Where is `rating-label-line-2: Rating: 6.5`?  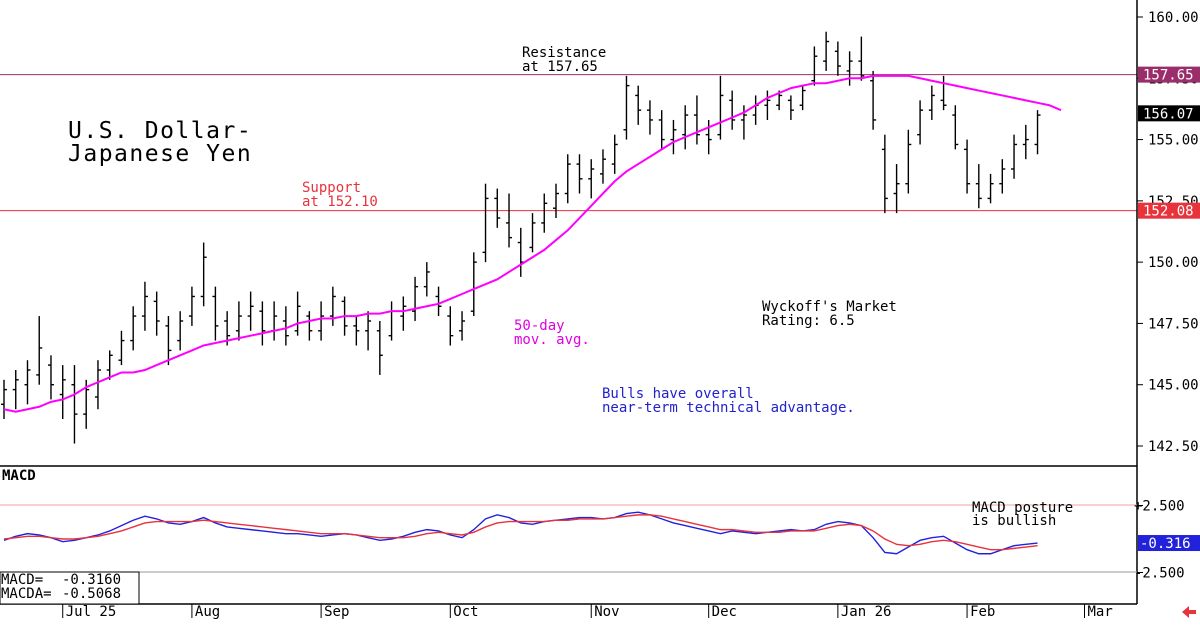 rating-label-line-2: Rating: 6.5 is located at coordinates (808, 321).